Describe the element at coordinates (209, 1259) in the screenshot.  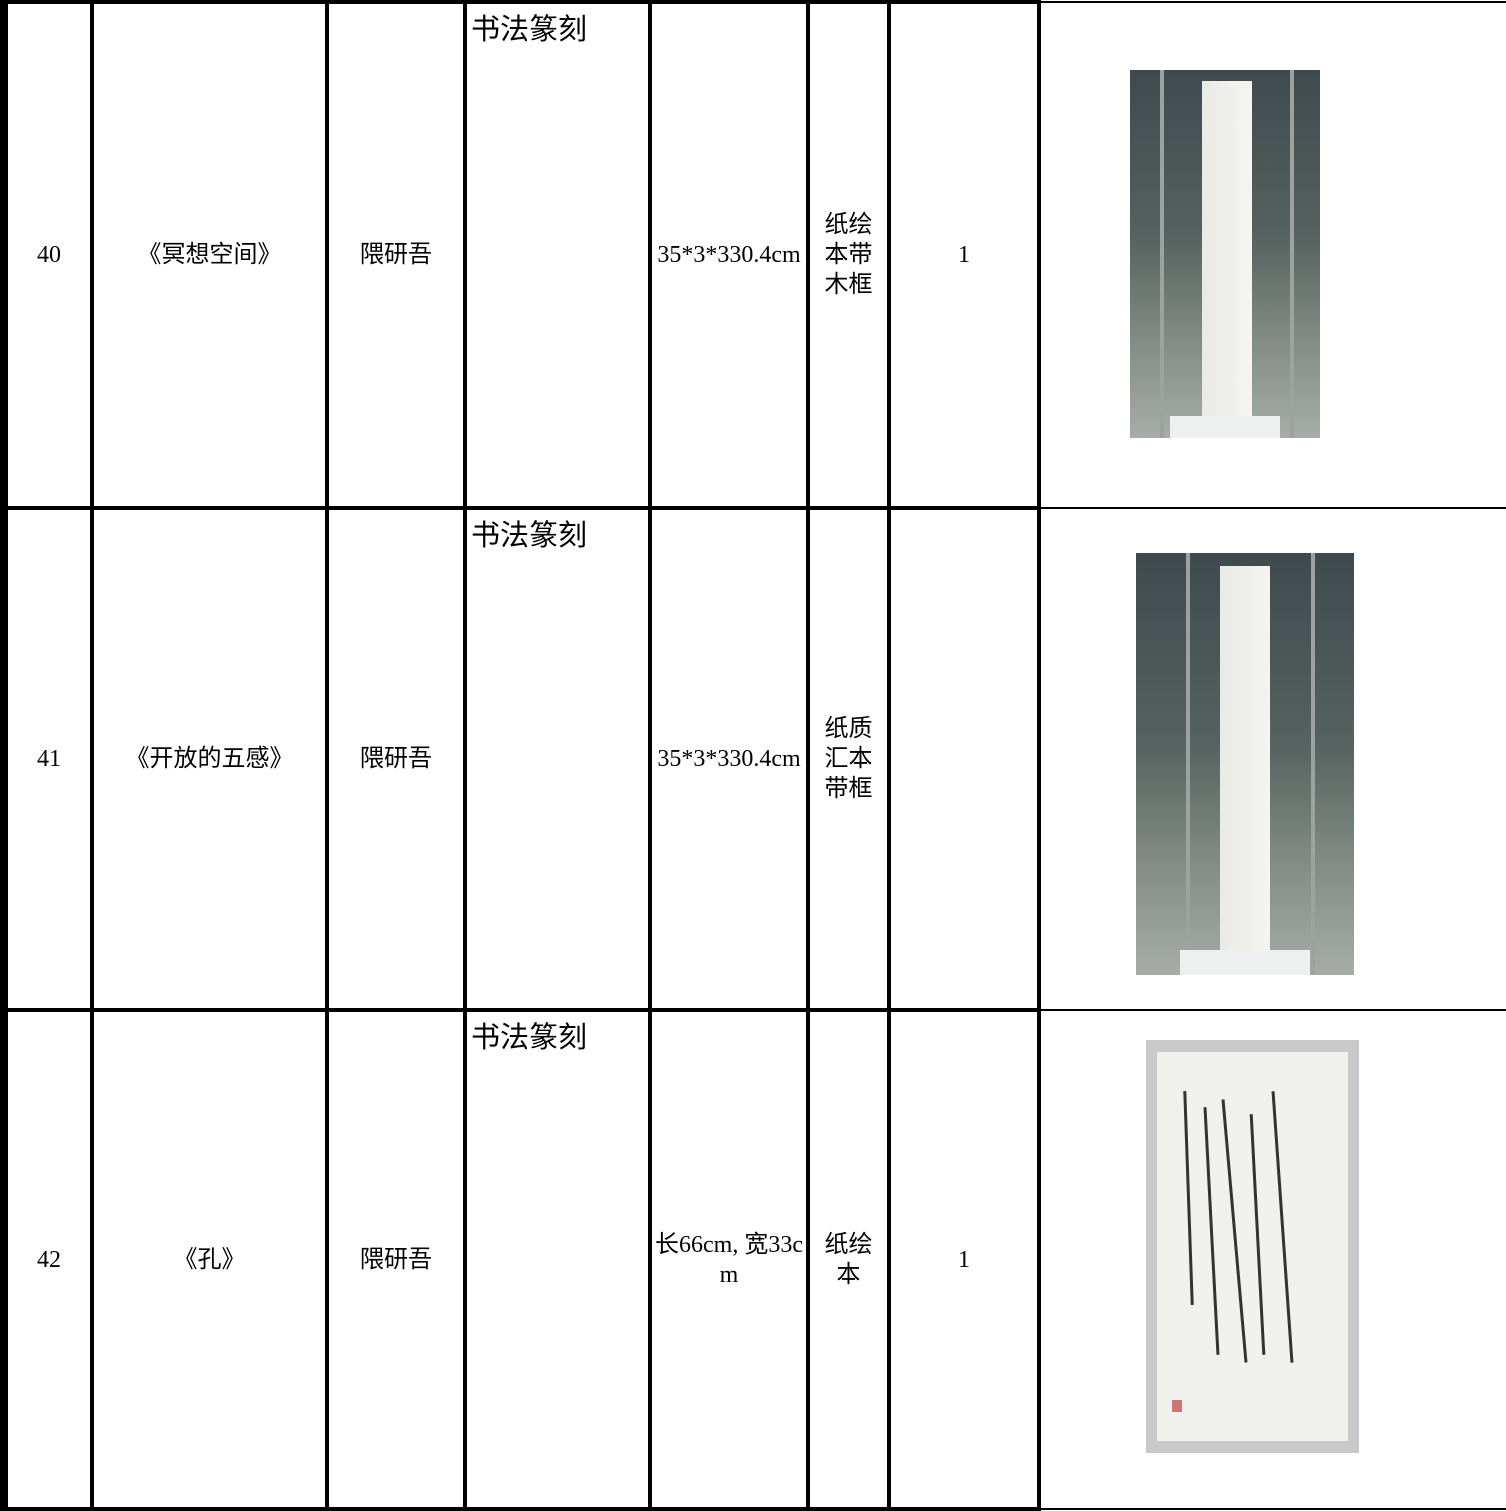
I see `title: 《孔》` at that location.